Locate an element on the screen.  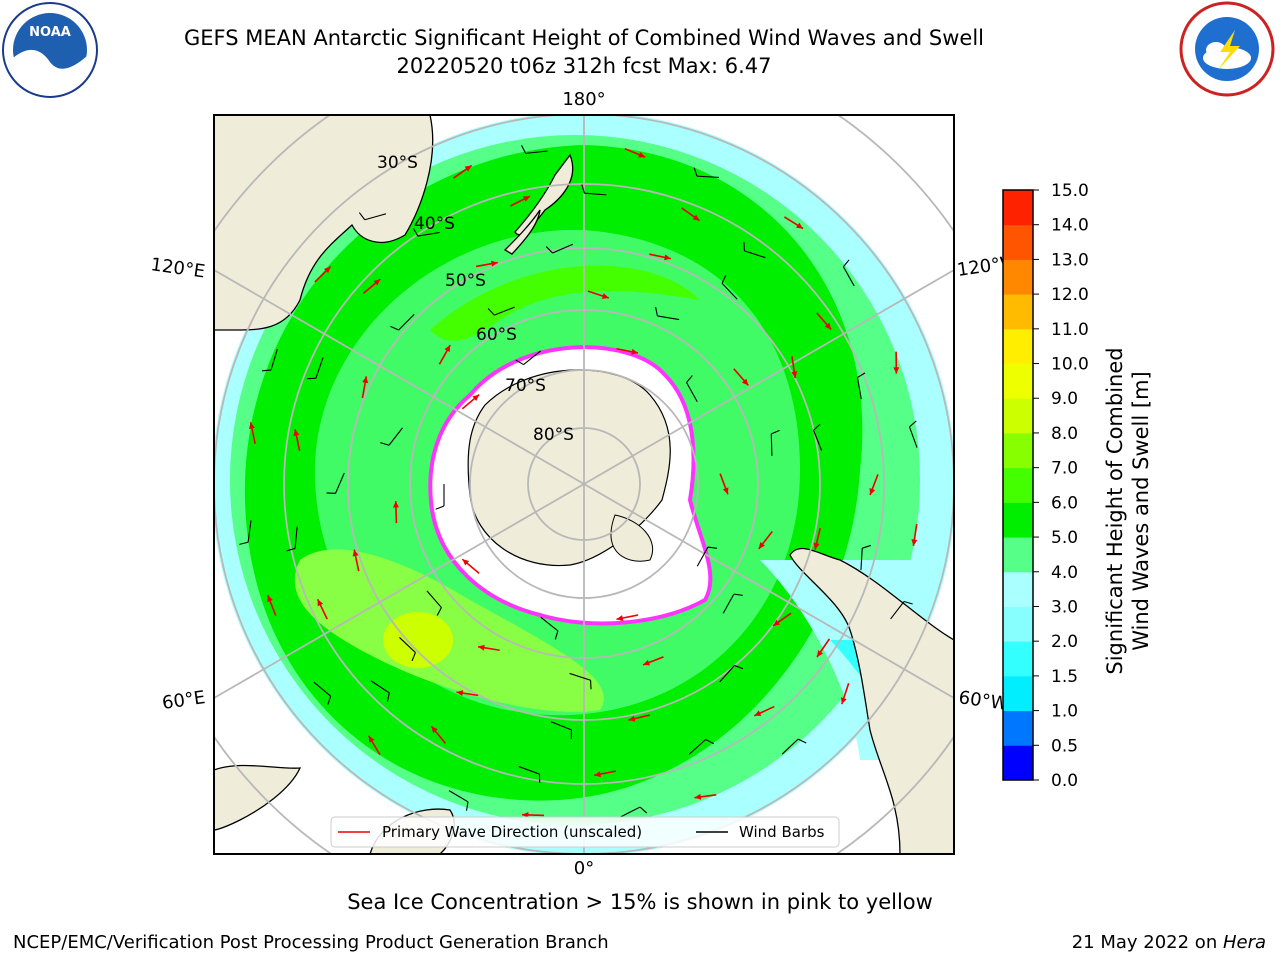
colorbar-tick-label: 2.0 is located at coordinates (1064, 642).